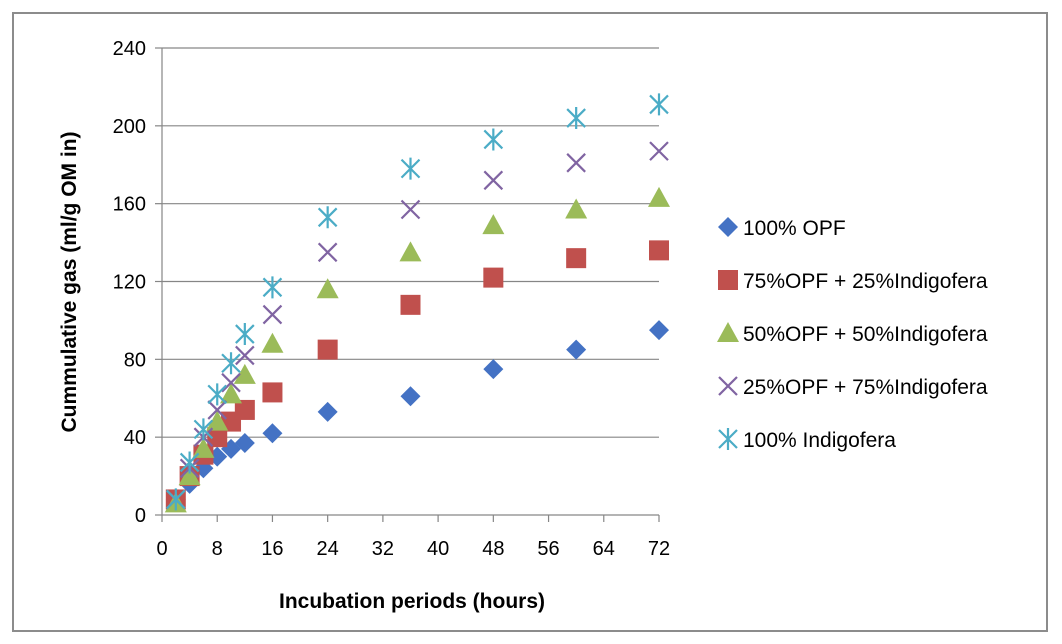 This screenshot has height=644, width=1062. I want to click on x-tick-label: 72, so click(659, 549).